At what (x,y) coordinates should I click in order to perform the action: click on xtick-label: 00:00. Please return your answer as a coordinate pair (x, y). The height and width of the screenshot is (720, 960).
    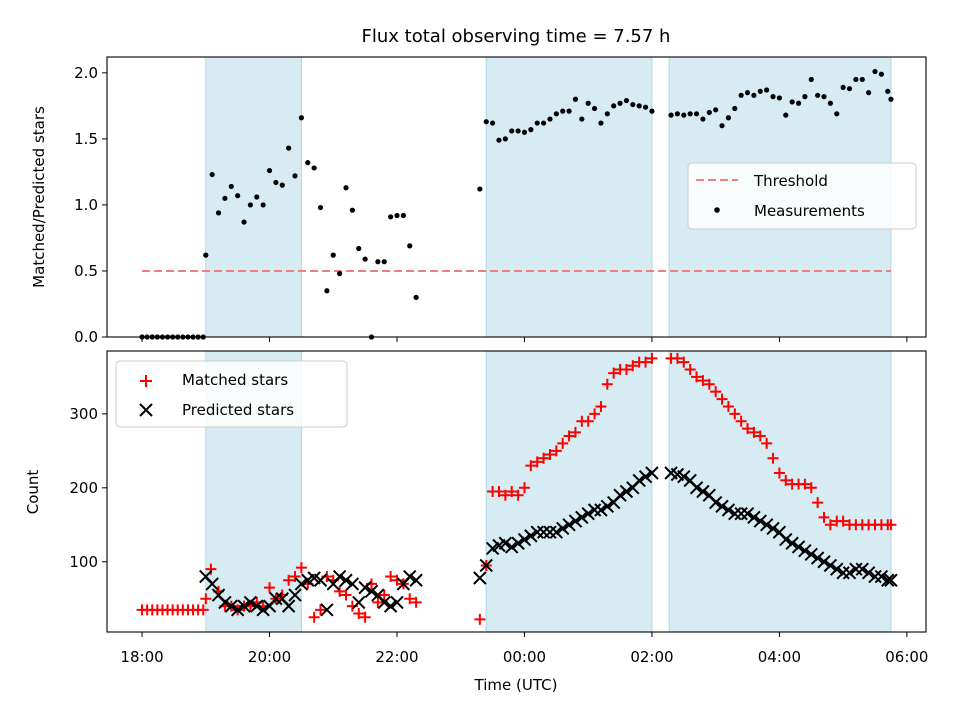
    Looking at the image, I should click on (524, 657).